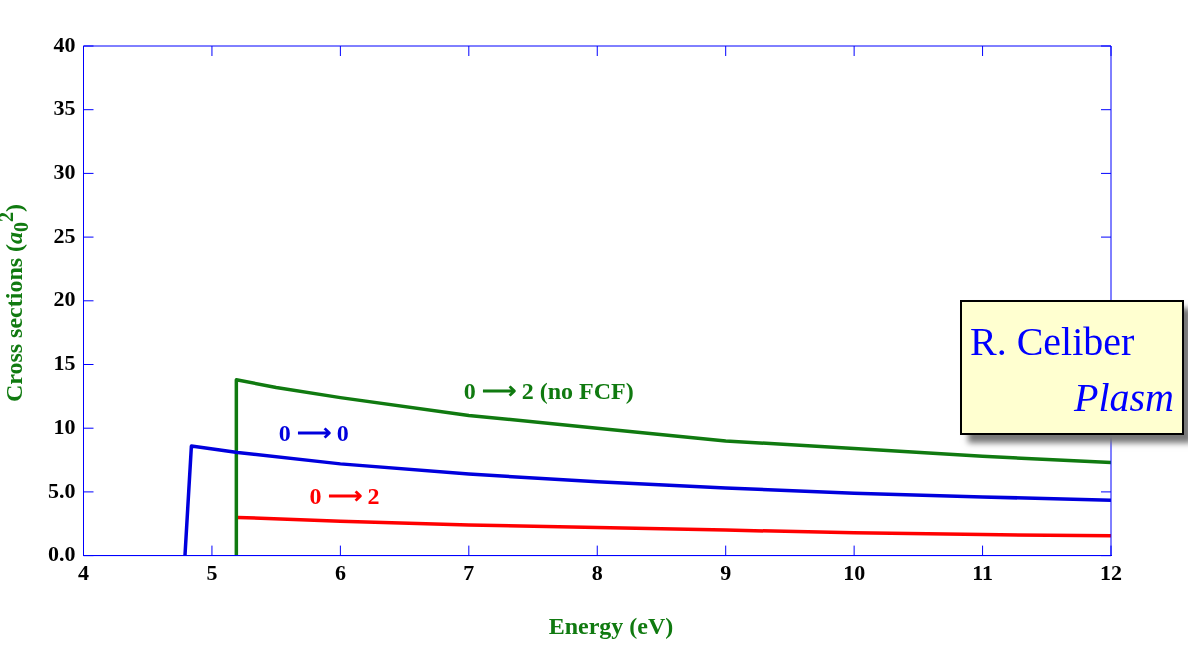 The height and width of the screenshot is (666, 1188). I want to click on y-tick-label: 15, so click(64, 363).